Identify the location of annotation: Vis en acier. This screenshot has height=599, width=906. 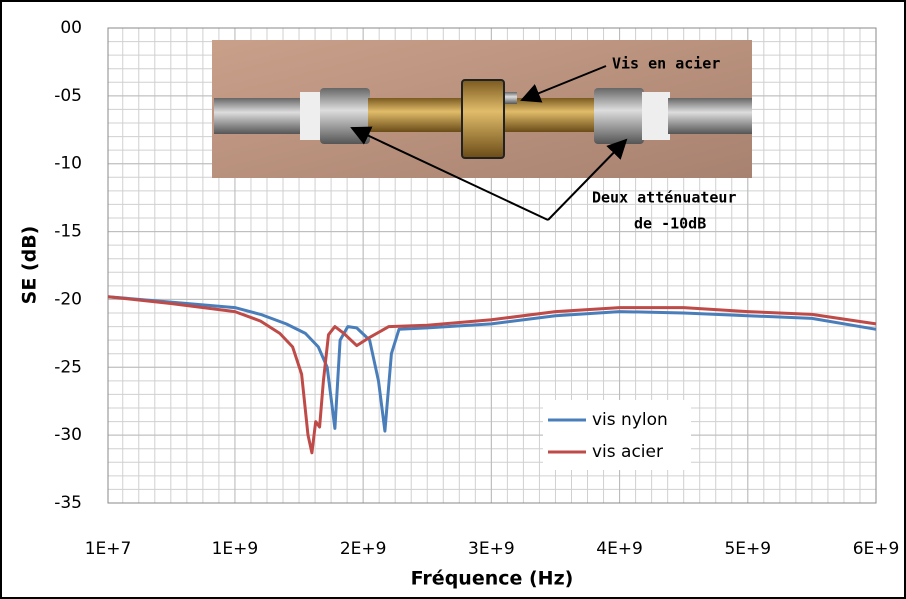
(666, 64).